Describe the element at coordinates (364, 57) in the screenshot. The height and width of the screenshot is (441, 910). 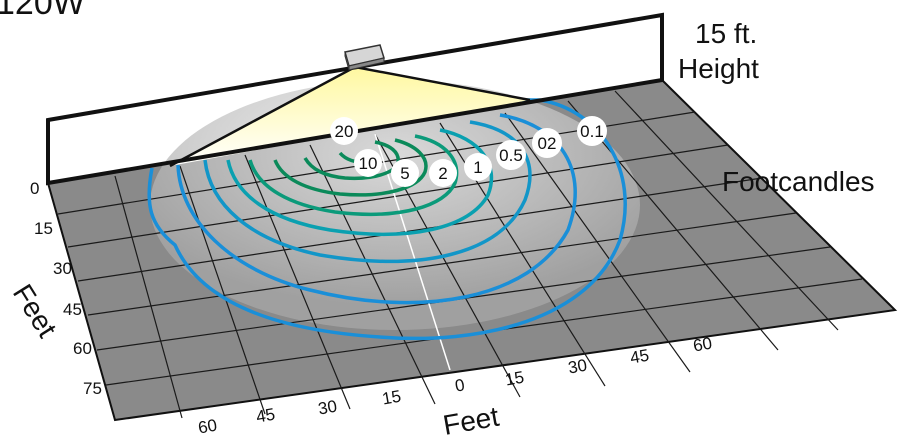
I see `light-fixture` at that location.